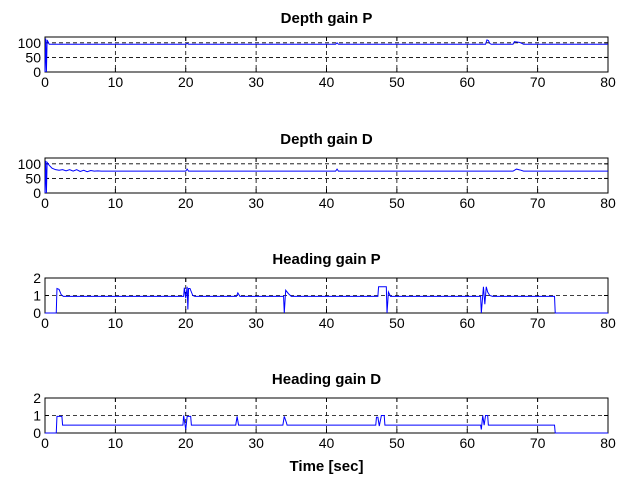 The width and height of the screenshot is (629, 488). I want to click on subplot-title: Heading gain P, so click(326, 259).